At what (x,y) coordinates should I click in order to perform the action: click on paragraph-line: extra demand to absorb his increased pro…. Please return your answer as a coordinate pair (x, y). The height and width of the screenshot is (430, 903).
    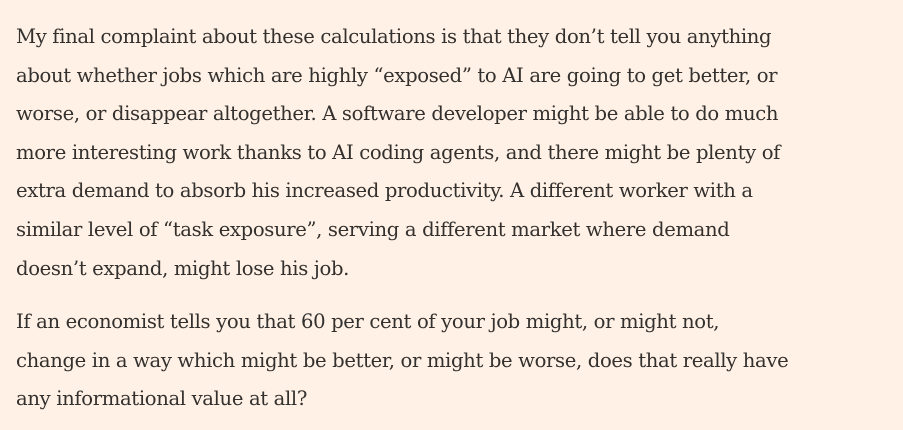
    Looking at the image, I should click on (384, 191).